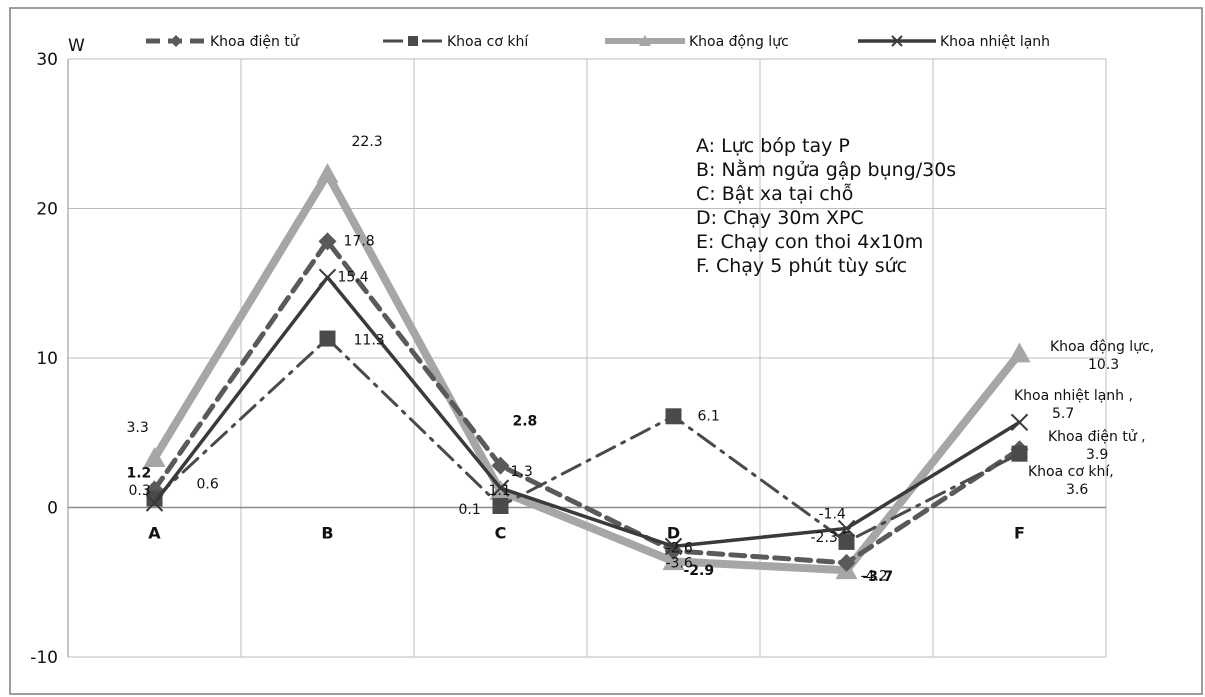 This screenshot has width=1205, height=697. I want to click on category-note: C: Bật xa tại chỗ, so click(774, 193).